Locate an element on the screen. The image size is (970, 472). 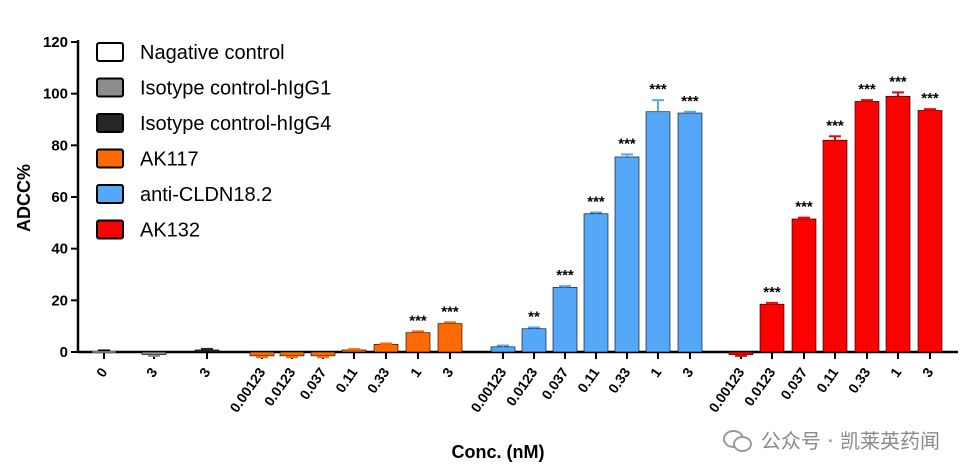
legend-label: AK132 is located at coordinates (170, 231).